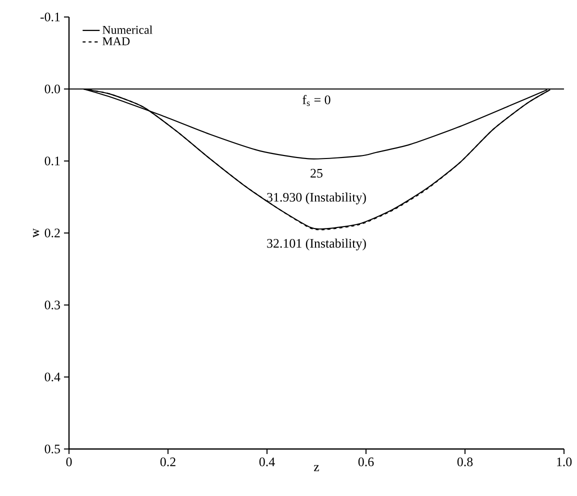 This screenshot has width=577, height=496. Describe the element at coordinates (317, 468) in the screenshot. I see `x-axis-title: z` at that location.